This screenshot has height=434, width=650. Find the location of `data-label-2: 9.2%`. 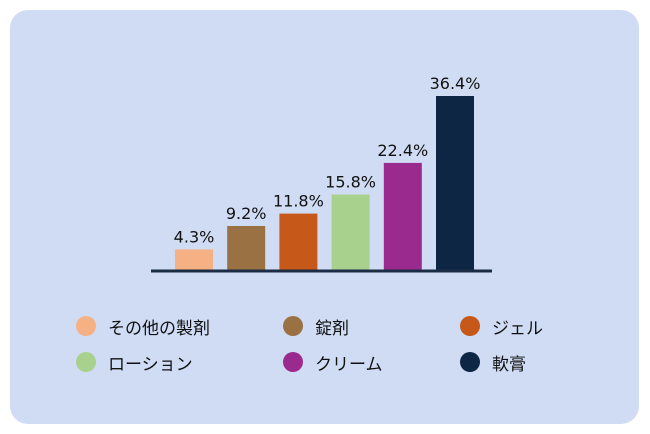

data-label-2: 9.2% is located at coordinates (246, 213).